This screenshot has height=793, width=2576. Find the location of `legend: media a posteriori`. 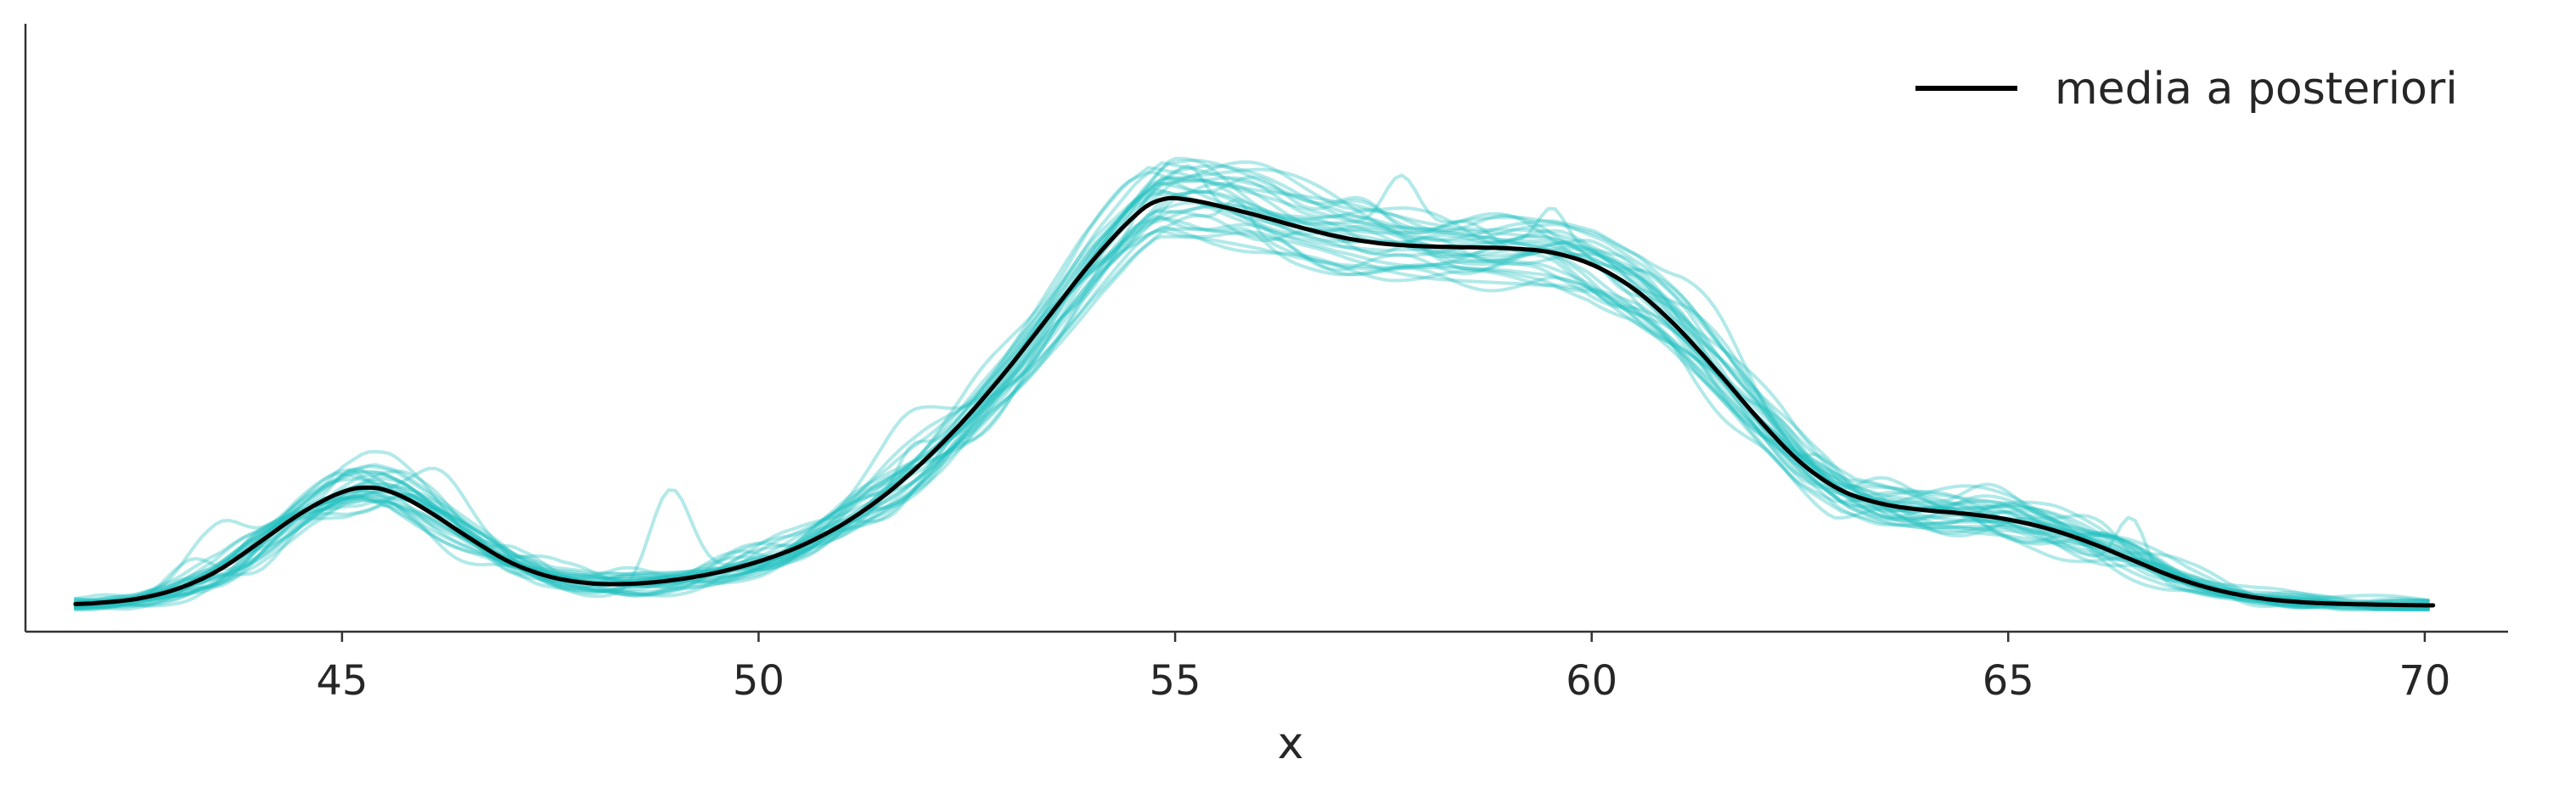

legend: media a posteriori is located at coordinates (2186, 89).